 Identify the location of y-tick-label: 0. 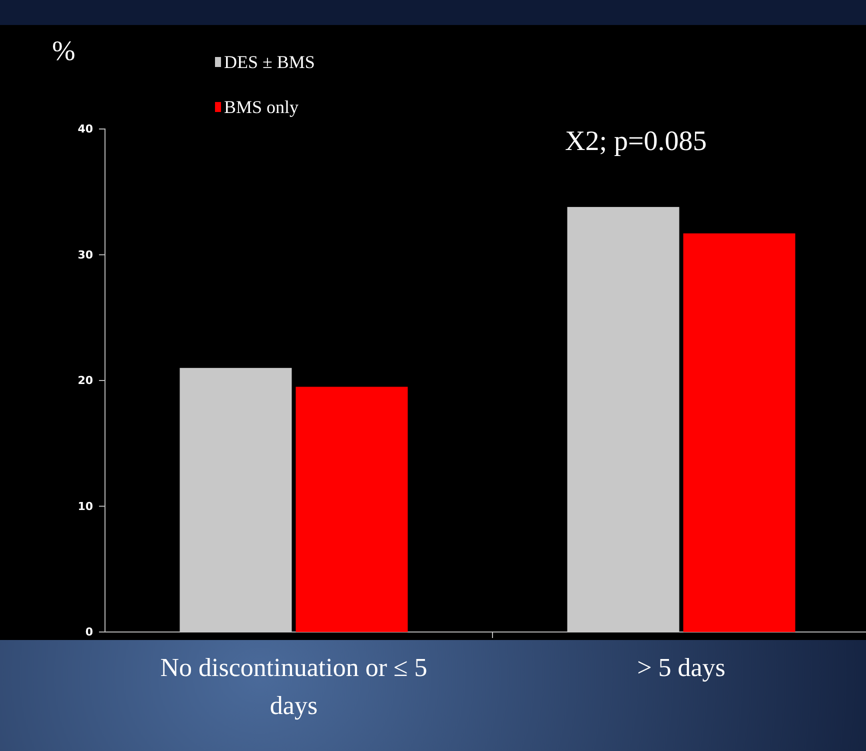
(89, 632).